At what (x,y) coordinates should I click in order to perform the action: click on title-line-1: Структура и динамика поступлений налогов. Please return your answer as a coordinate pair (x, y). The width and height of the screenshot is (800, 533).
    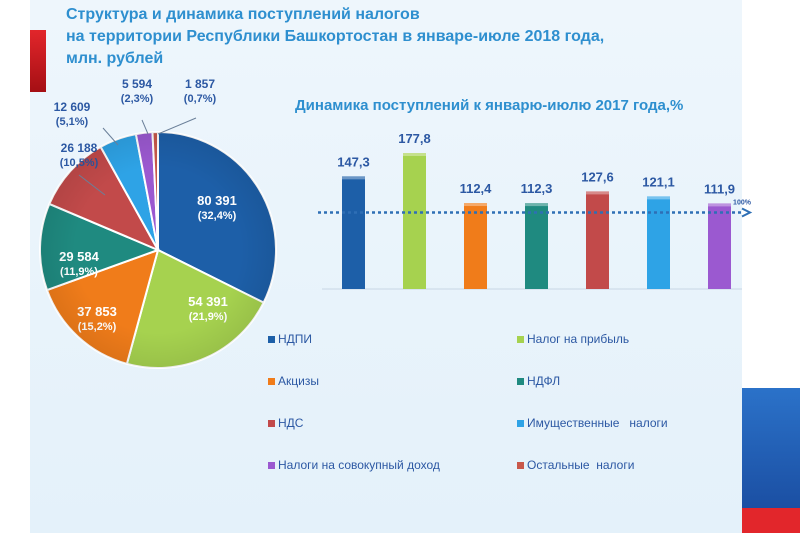
    Looking at the image, I should click on (243, 14).